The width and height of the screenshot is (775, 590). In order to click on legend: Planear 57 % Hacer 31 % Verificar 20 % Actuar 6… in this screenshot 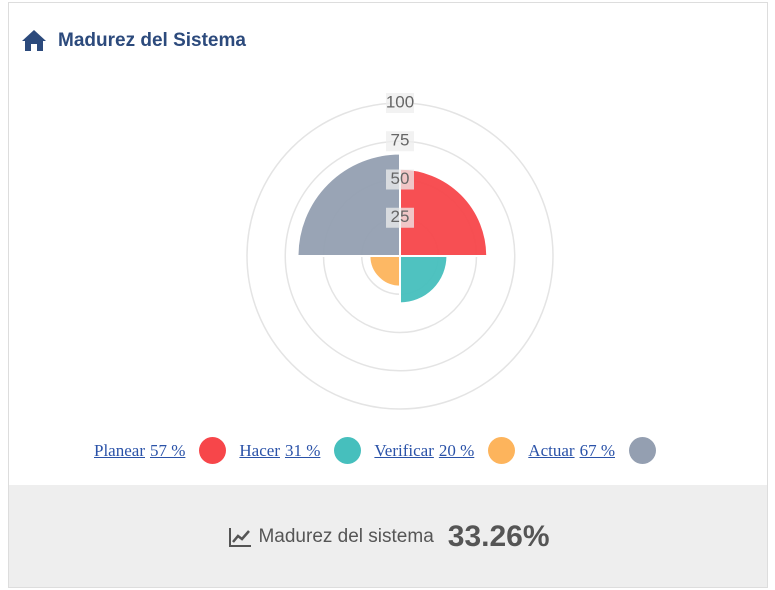, I will do `click(381, 450)`.